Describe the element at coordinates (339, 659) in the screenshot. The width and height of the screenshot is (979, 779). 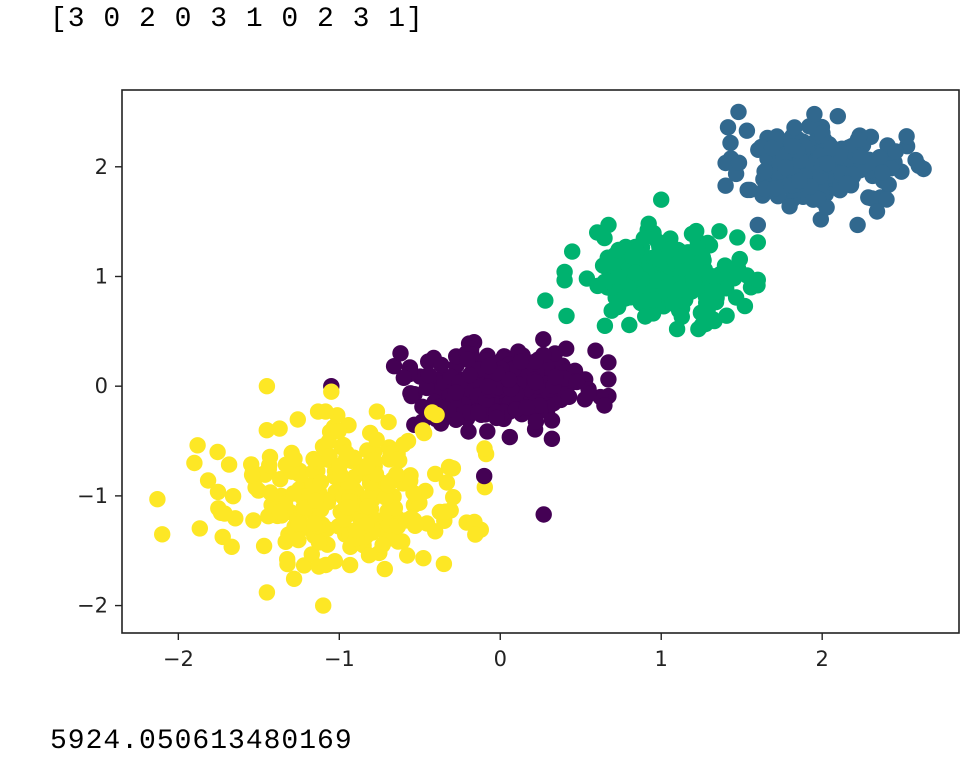
I see `x-tick-label: −1` at that location.